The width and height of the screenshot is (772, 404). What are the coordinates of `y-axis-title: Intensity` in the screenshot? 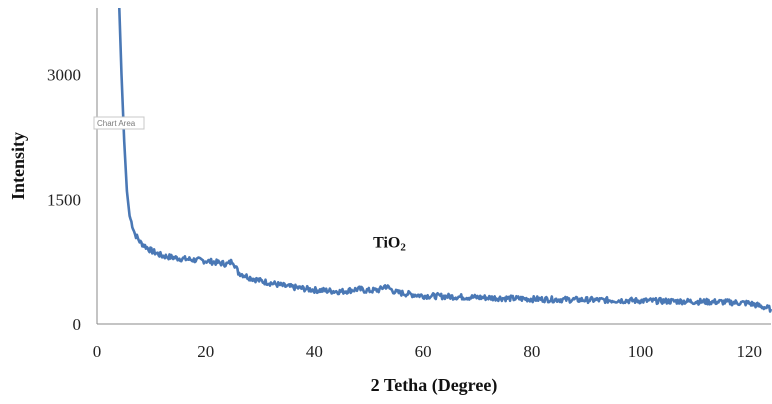 It's located at (18, 166).